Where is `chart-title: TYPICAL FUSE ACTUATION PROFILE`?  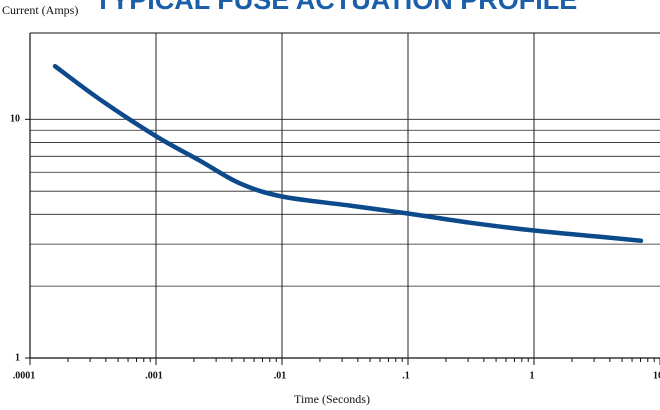 chart-title: TYPICAL FUSE ACTUATION PROFILE is located at coordinates (336, 7).